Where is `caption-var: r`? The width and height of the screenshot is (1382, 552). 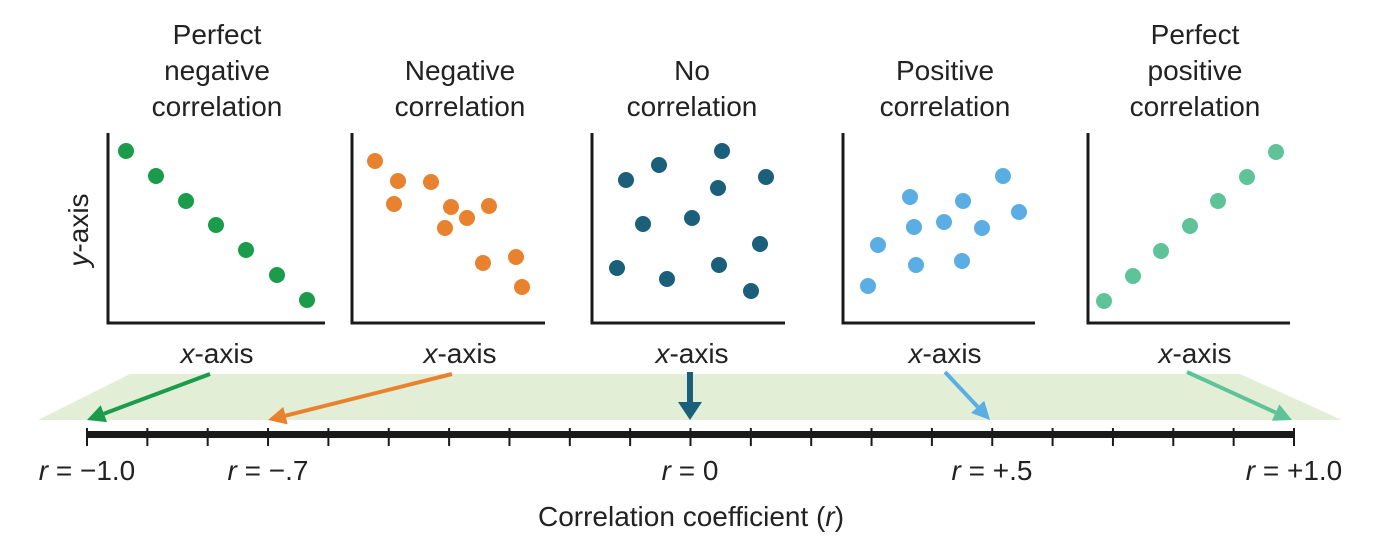
caption-var: r is located at coordinates (830, 516).